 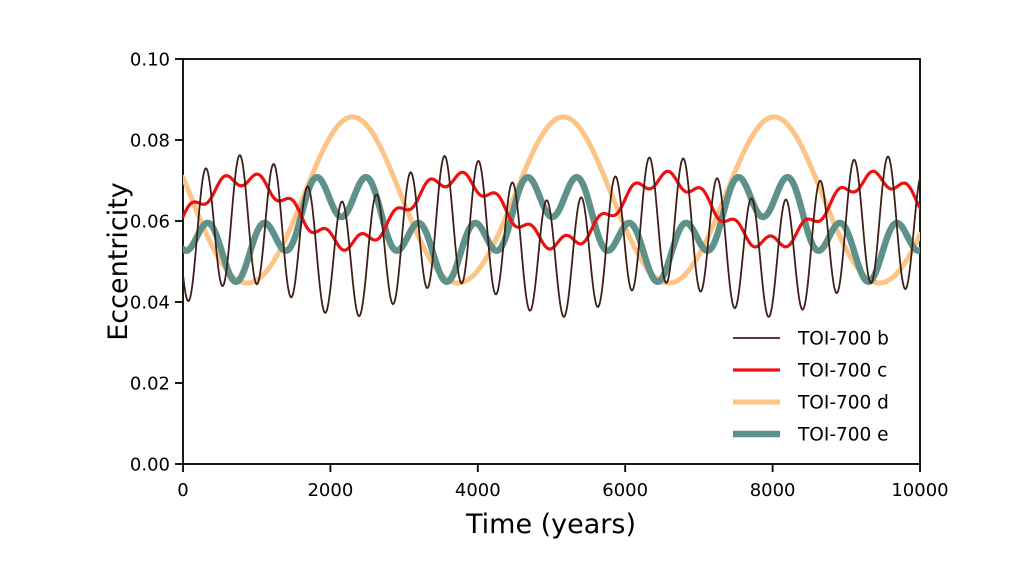 I want to click on x-tick-label: 10000, so click(x=919, y=490).